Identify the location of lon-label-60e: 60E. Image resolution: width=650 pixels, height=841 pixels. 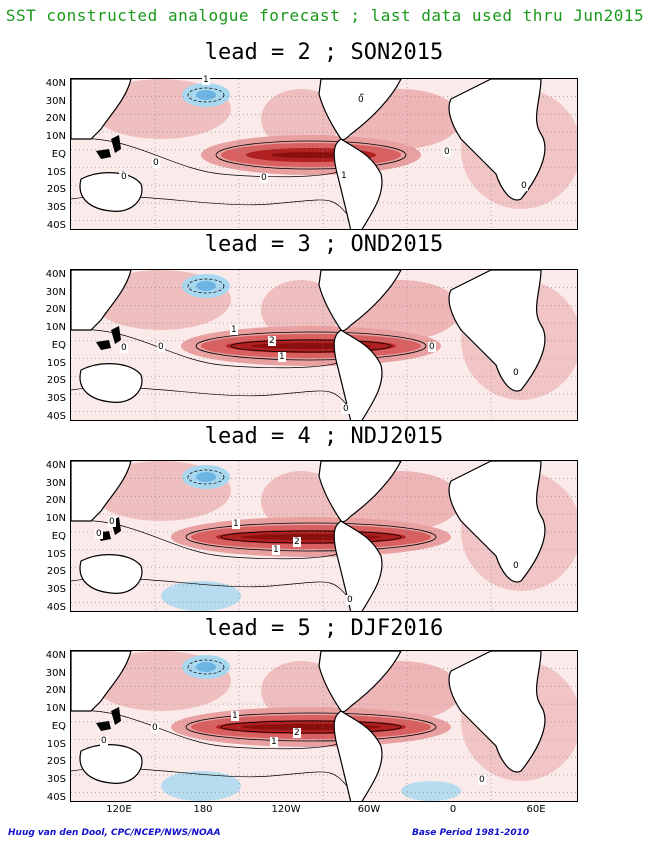
(536, 809).